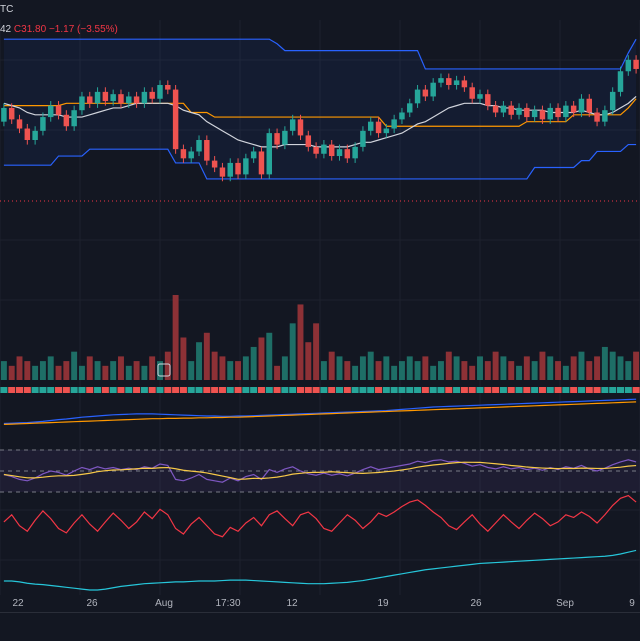  What do you see at coordinates (18, 603) in the screenshot?
I see `x-tick-label: 22` at bounding box center [18, 603].